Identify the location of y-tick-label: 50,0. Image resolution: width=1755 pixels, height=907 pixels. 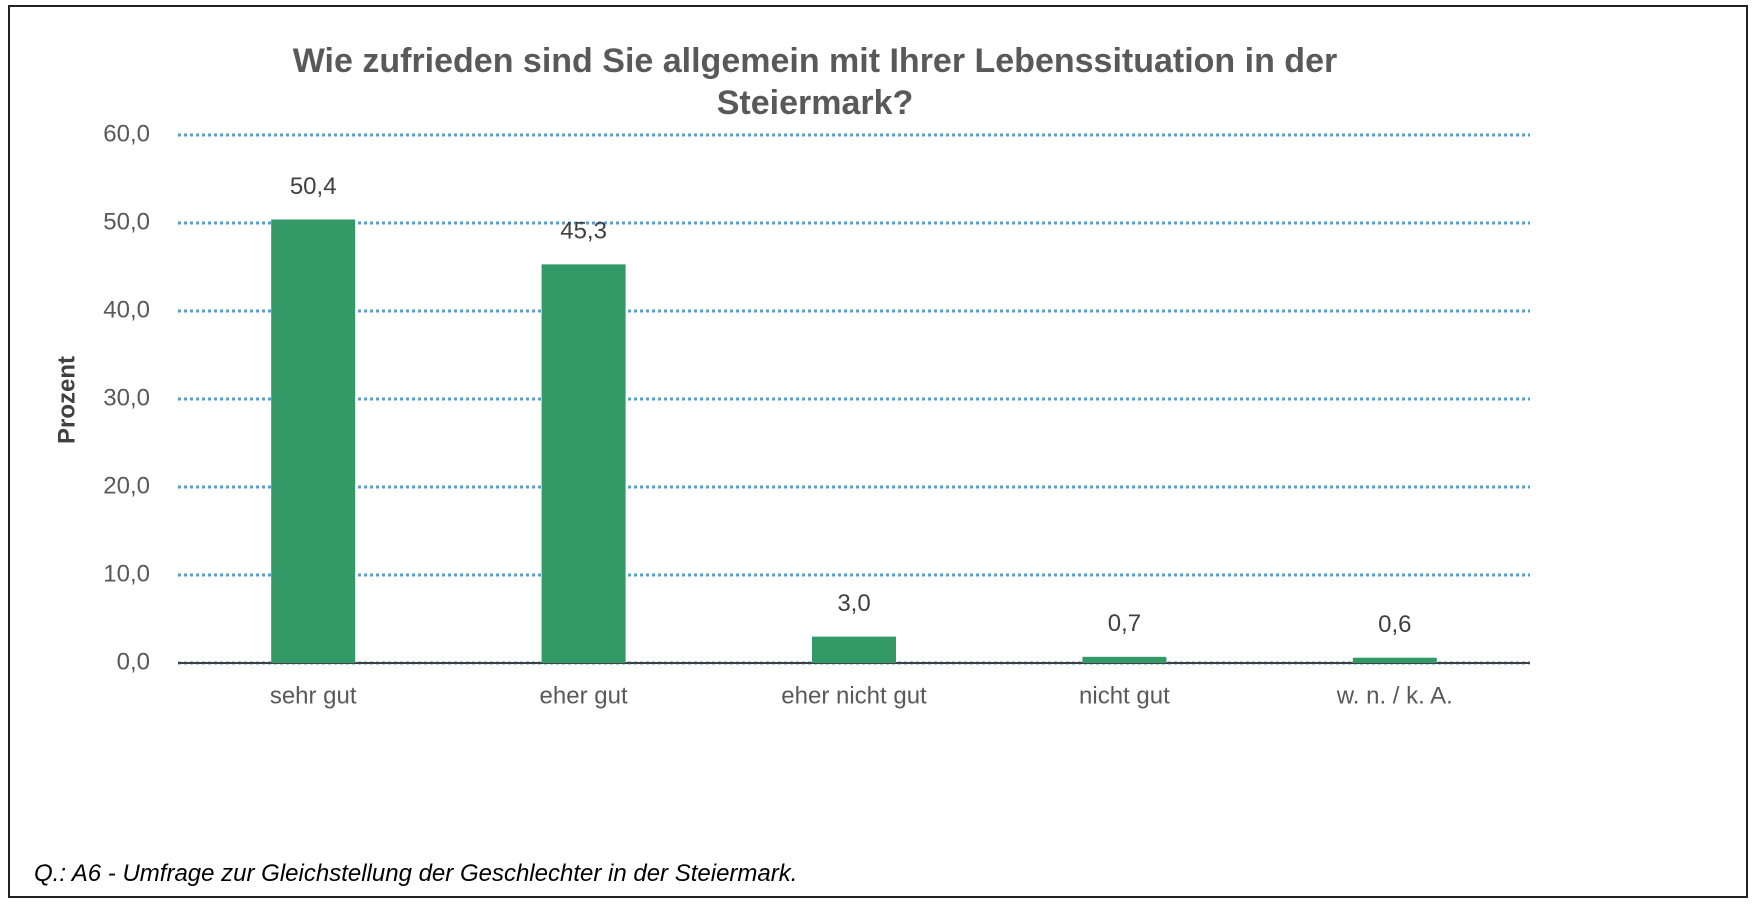
(126, 221).